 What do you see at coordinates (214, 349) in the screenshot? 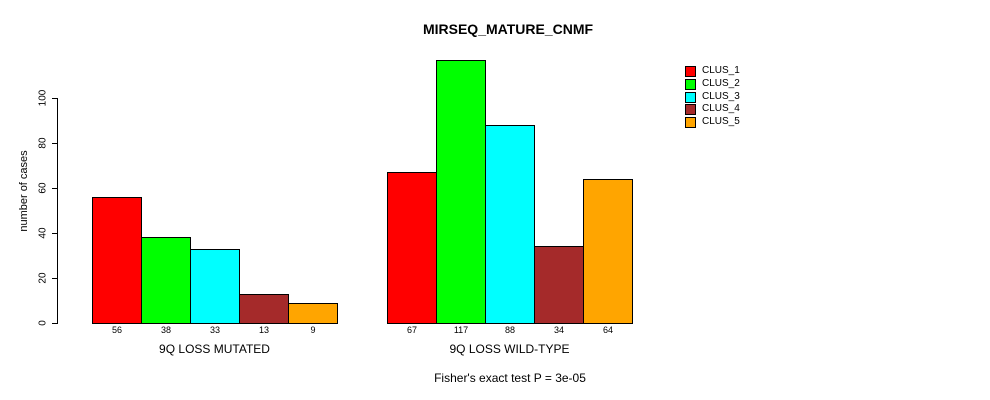
I see `group-label: 9Q LOSS MUTATED` at bounding box center [214, 349].